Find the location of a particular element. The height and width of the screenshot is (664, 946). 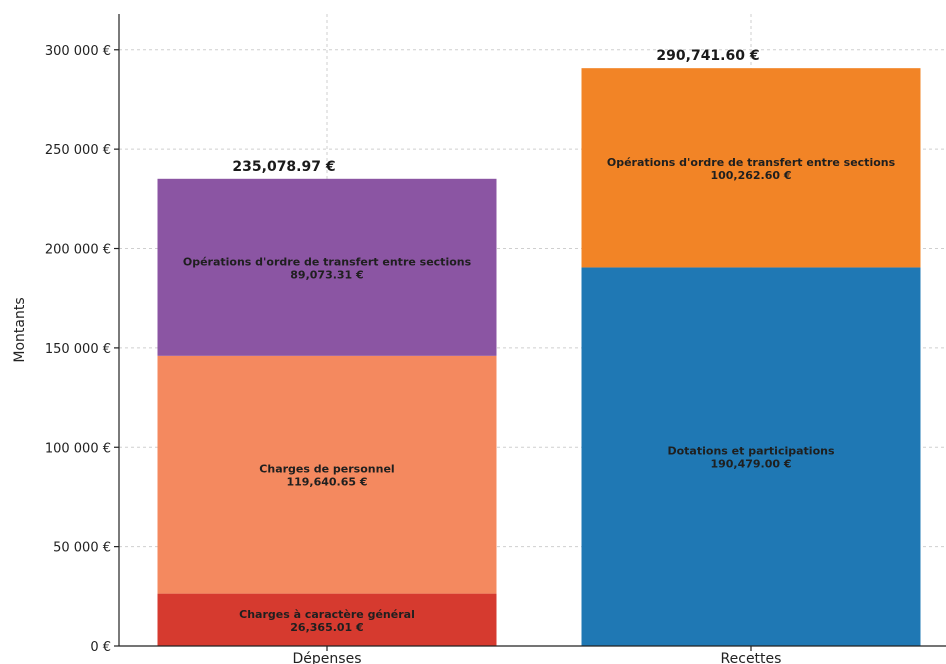

total-label: 290,741.60 € is located at coordinates (707, 56).